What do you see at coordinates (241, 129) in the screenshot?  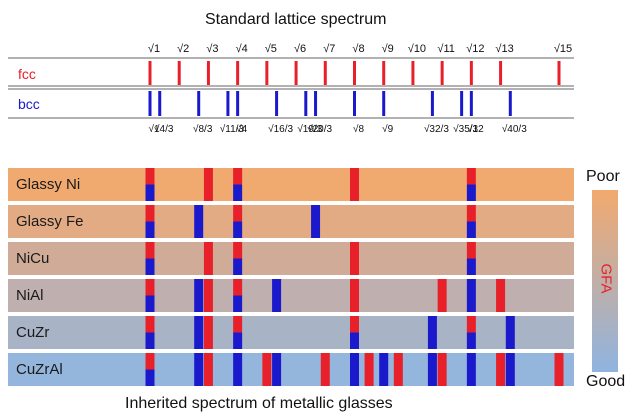 I see `bcc-tick-label: √4` at bounding box center [241, 129].